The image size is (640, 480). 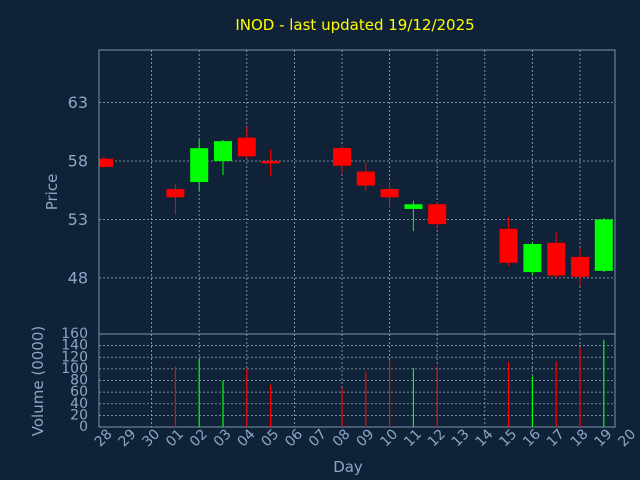 I want to click on price-tick-label: 63, so click(x=78, y=102).